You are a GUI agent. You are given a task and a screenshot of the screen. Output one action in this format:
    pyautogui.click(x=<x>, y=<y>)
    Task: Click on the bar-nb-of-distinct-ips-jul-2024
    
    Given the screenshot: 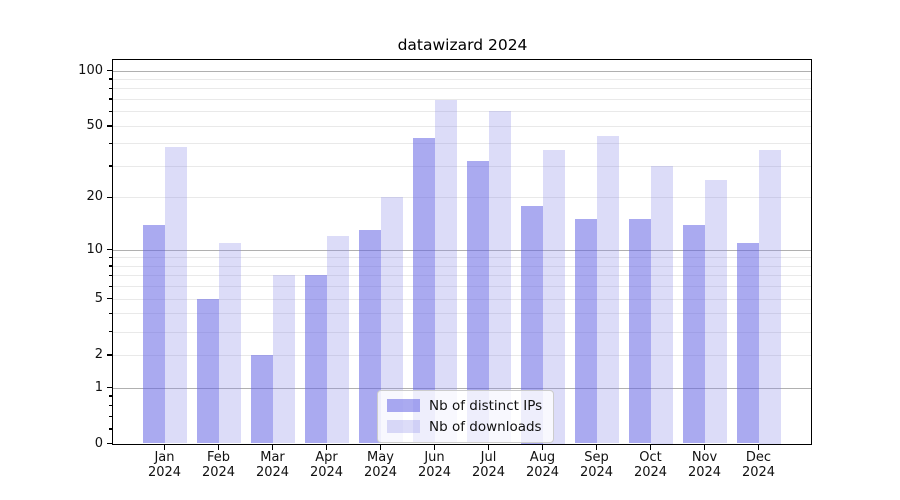 What is the action you would take?
    pyautogui.click(x=477, y=302)
    